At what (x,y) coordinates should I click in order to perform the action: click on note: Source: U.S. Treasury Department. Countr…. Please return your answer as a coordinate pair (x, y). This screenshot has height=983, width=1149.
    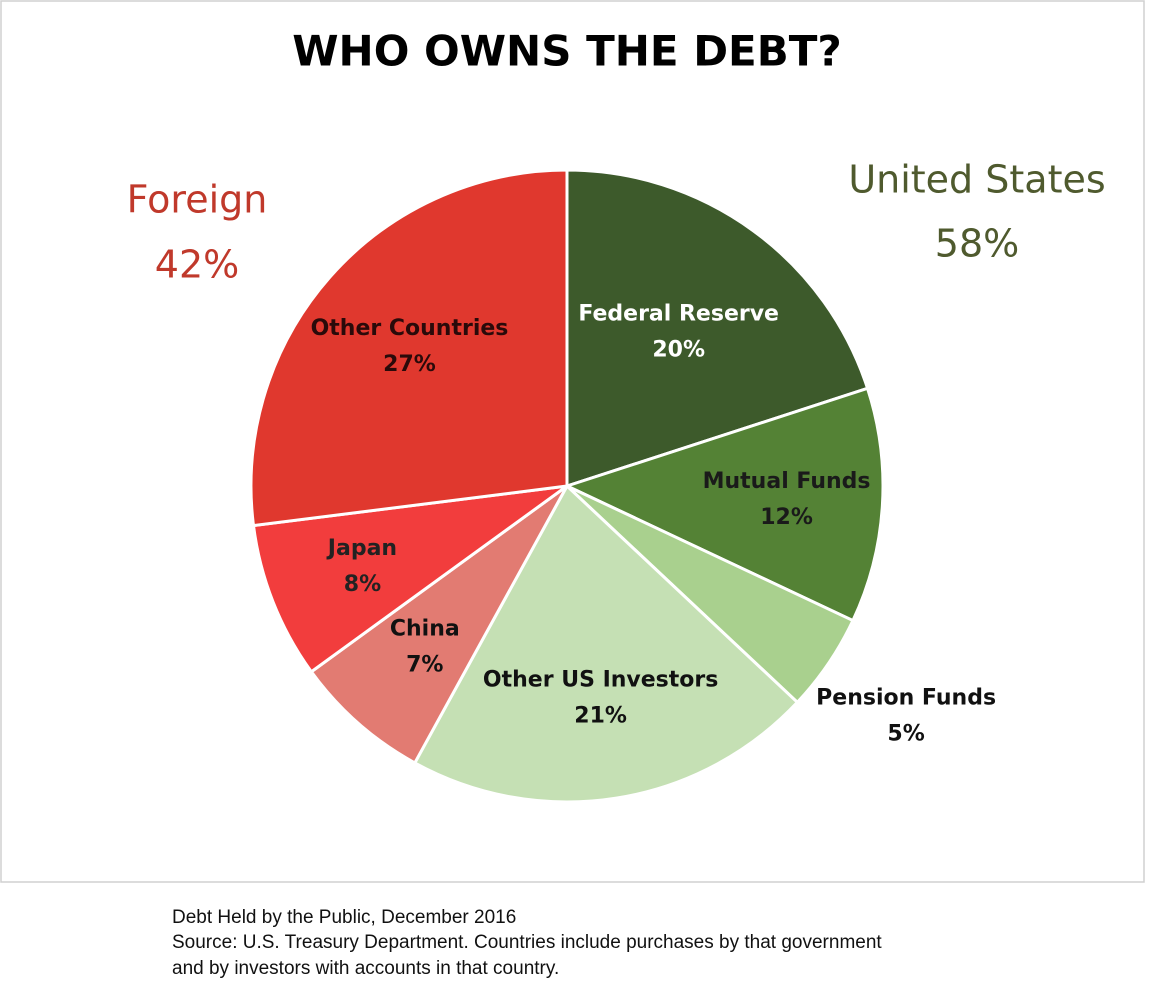
    Looking at the image, I should click on (527, 942).